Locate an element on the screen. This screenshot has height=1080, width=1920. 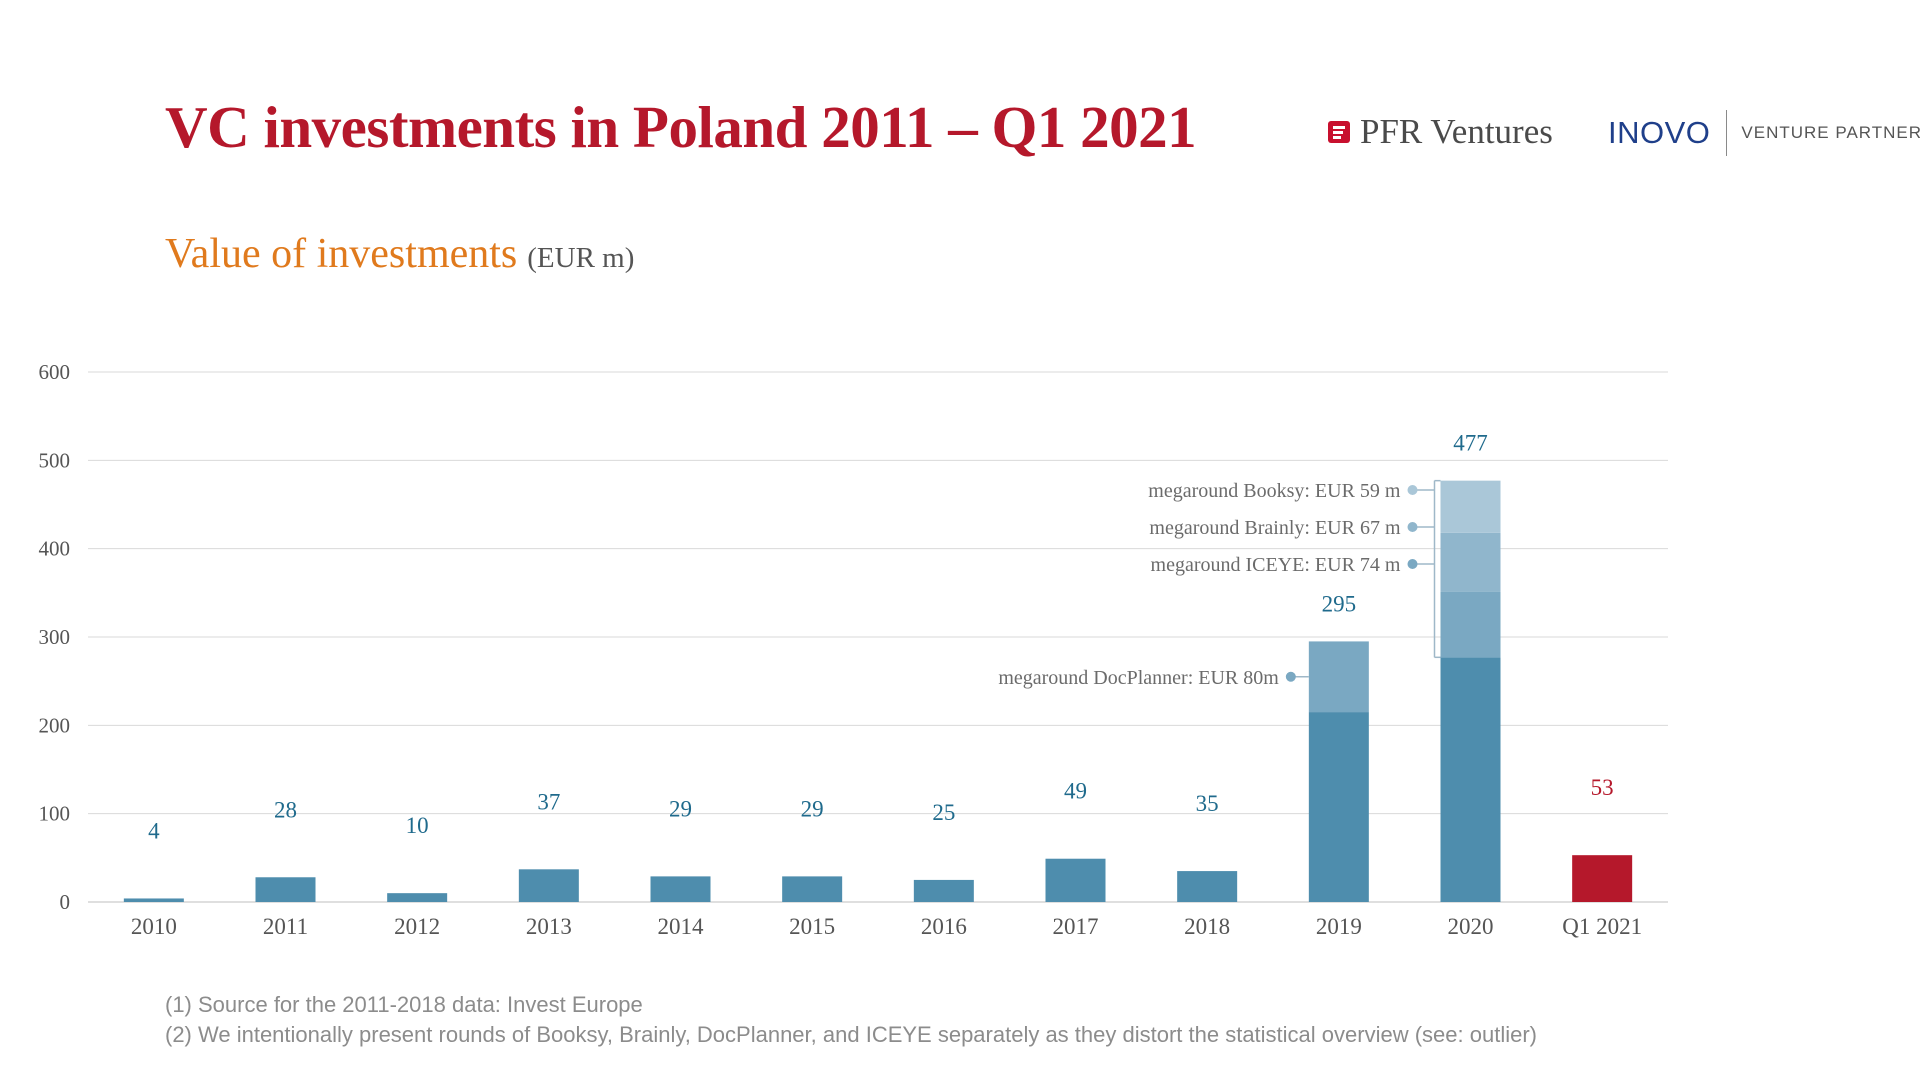
pfr-logo-icon is located at coordinates (1339, 132).